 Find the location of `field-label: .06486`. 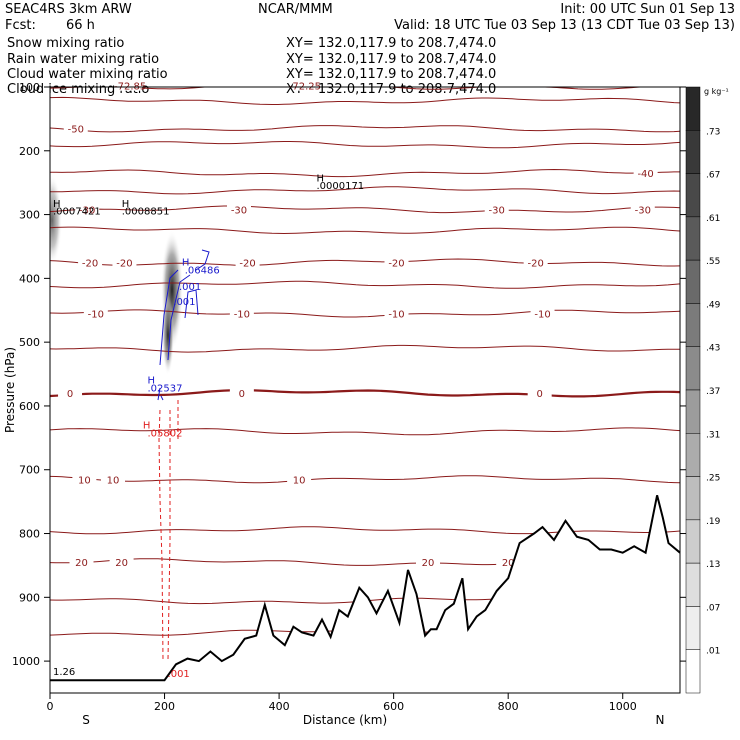

field-label: .06486 is located at coordinates (202, 270).